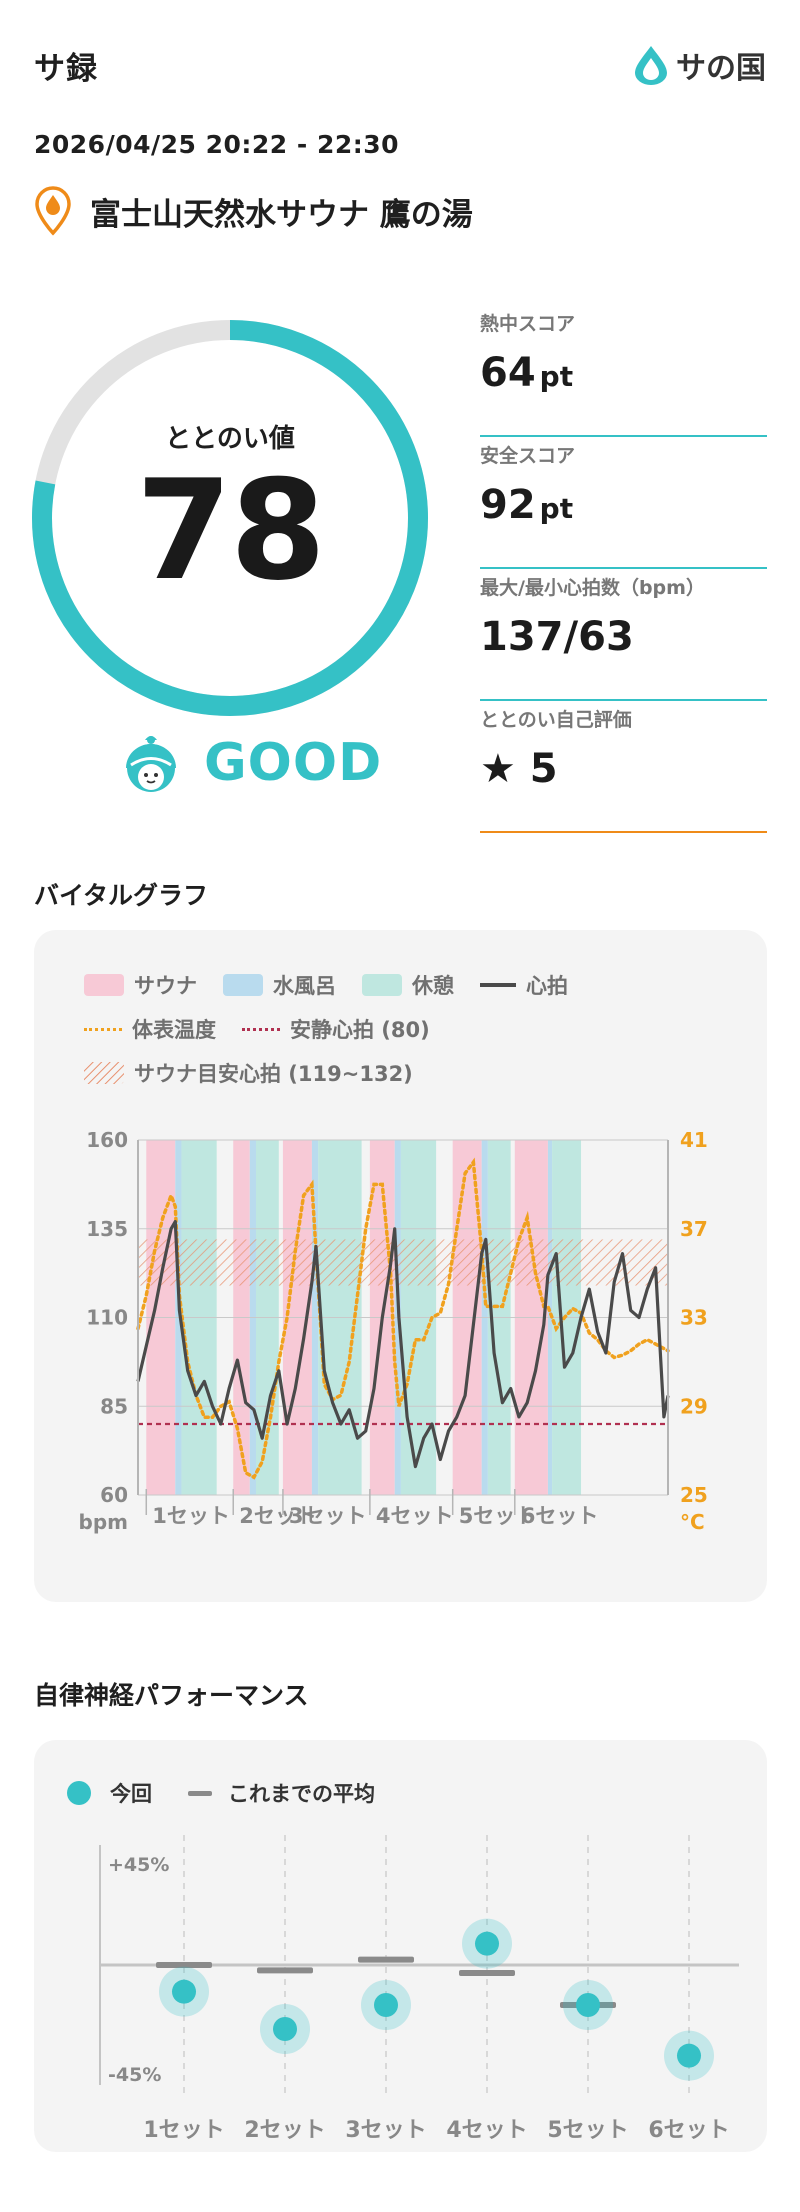 This screenshot has height=2212, width=800. Describe the element at coordinates (498, 1516) in the screenshot. I see `set-label: 5セット` at that location.